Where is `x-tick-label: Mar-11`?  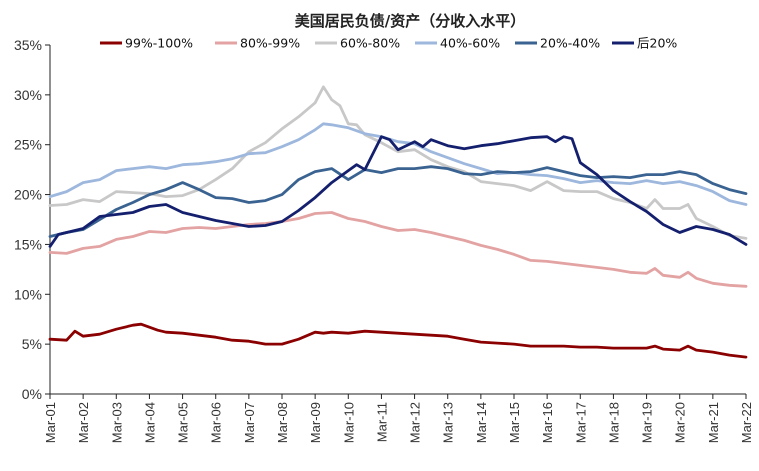
x-tick-label: Mar-11 is located at coordinates (381, 422).